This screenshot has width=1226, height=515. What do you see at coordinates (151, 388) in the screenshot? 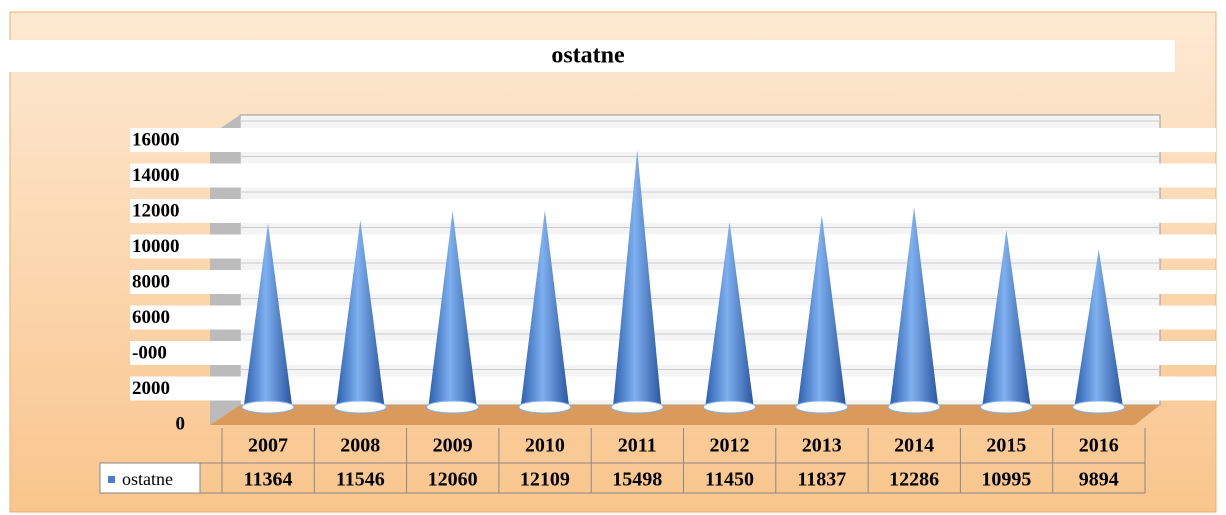
I see `y-tick-label: 2000` at bounding box center [151, 388].